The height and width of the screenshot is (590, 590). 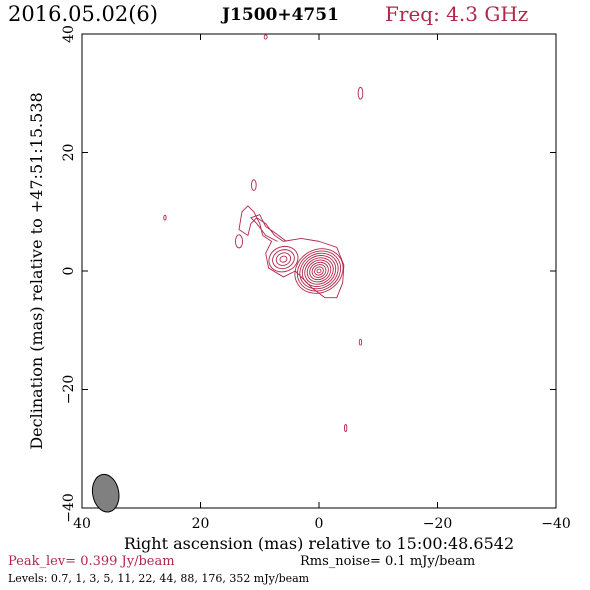 I want to click on y-tick-label: −40, so click(x=69, y=508).